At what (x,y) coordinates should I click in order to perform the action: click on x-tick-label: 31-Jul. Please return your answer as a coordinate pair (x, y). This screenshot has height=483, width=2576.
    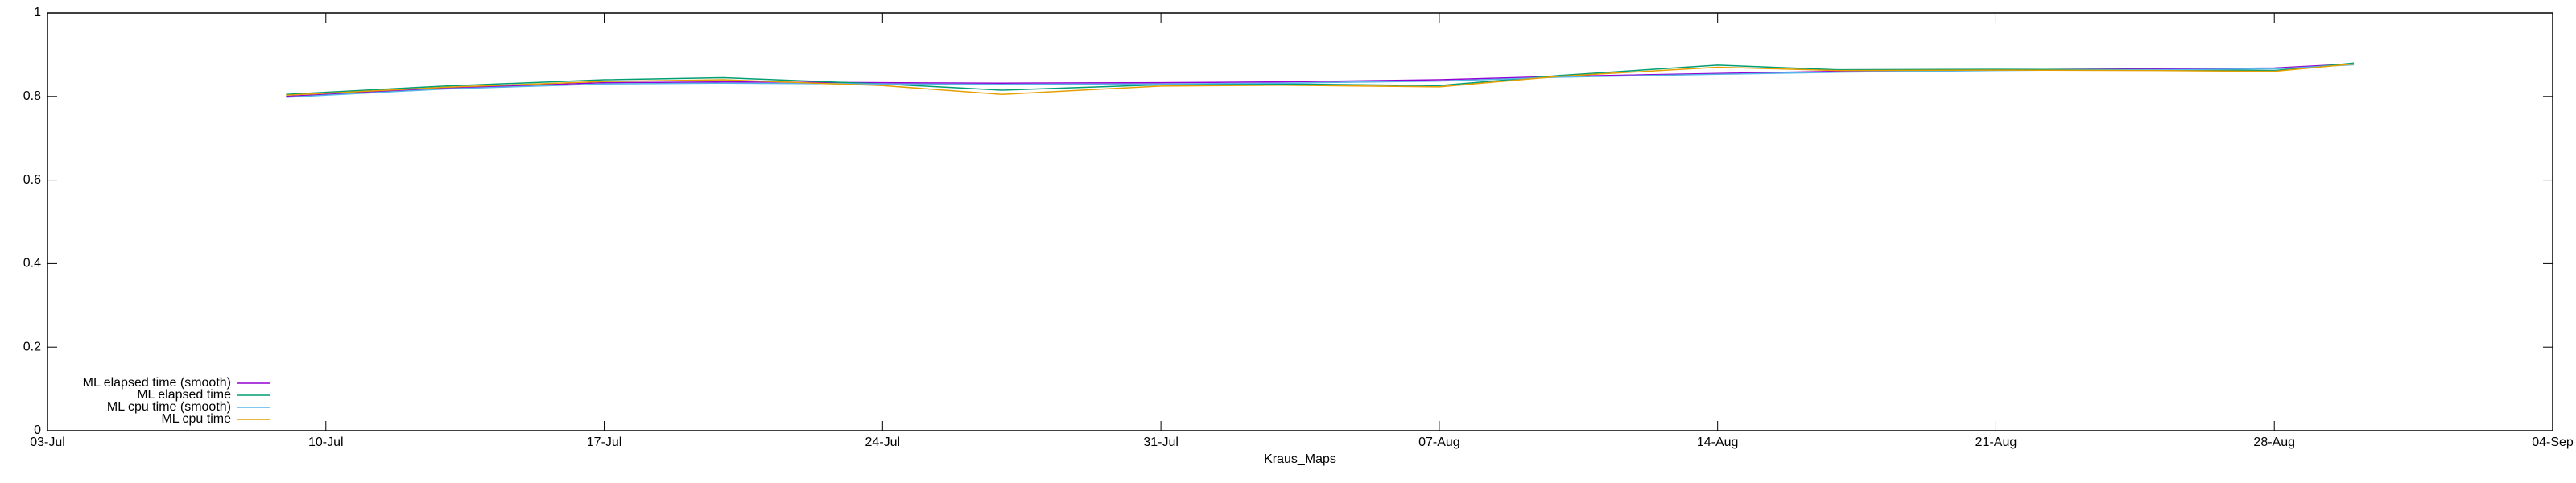
    Looking at the image, I should click on (1161, 442).